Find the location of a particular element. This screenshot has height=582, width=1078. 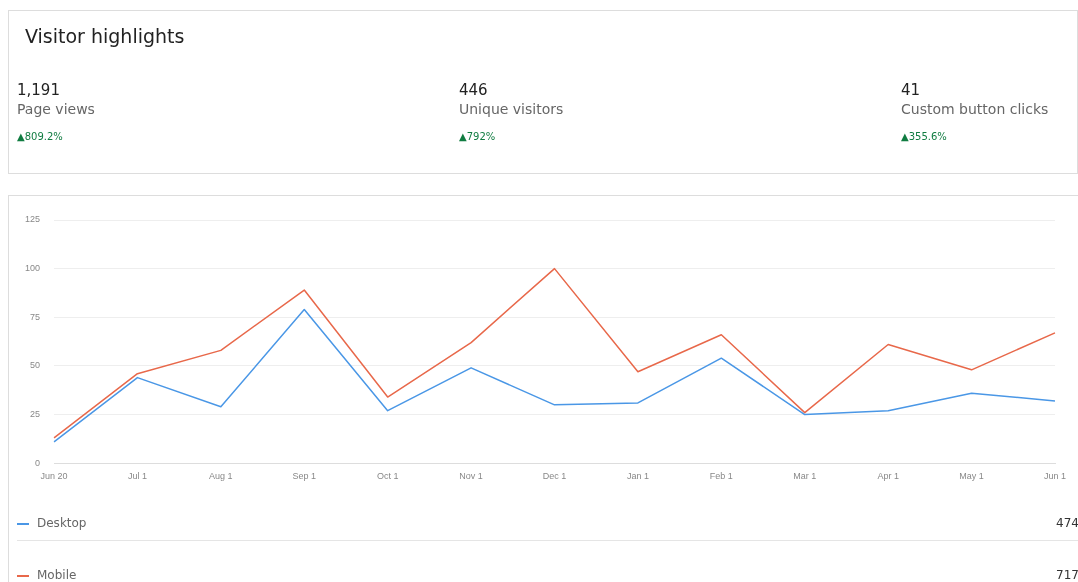

legend-label: Mobile is located at coordinates (57, 575).